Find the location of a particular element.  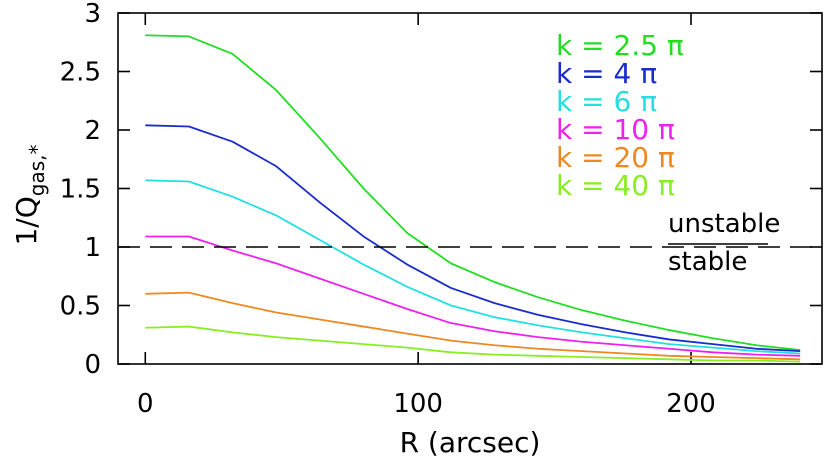

legend-entry: k = 2.5 π is located at coordinates (620, 45).